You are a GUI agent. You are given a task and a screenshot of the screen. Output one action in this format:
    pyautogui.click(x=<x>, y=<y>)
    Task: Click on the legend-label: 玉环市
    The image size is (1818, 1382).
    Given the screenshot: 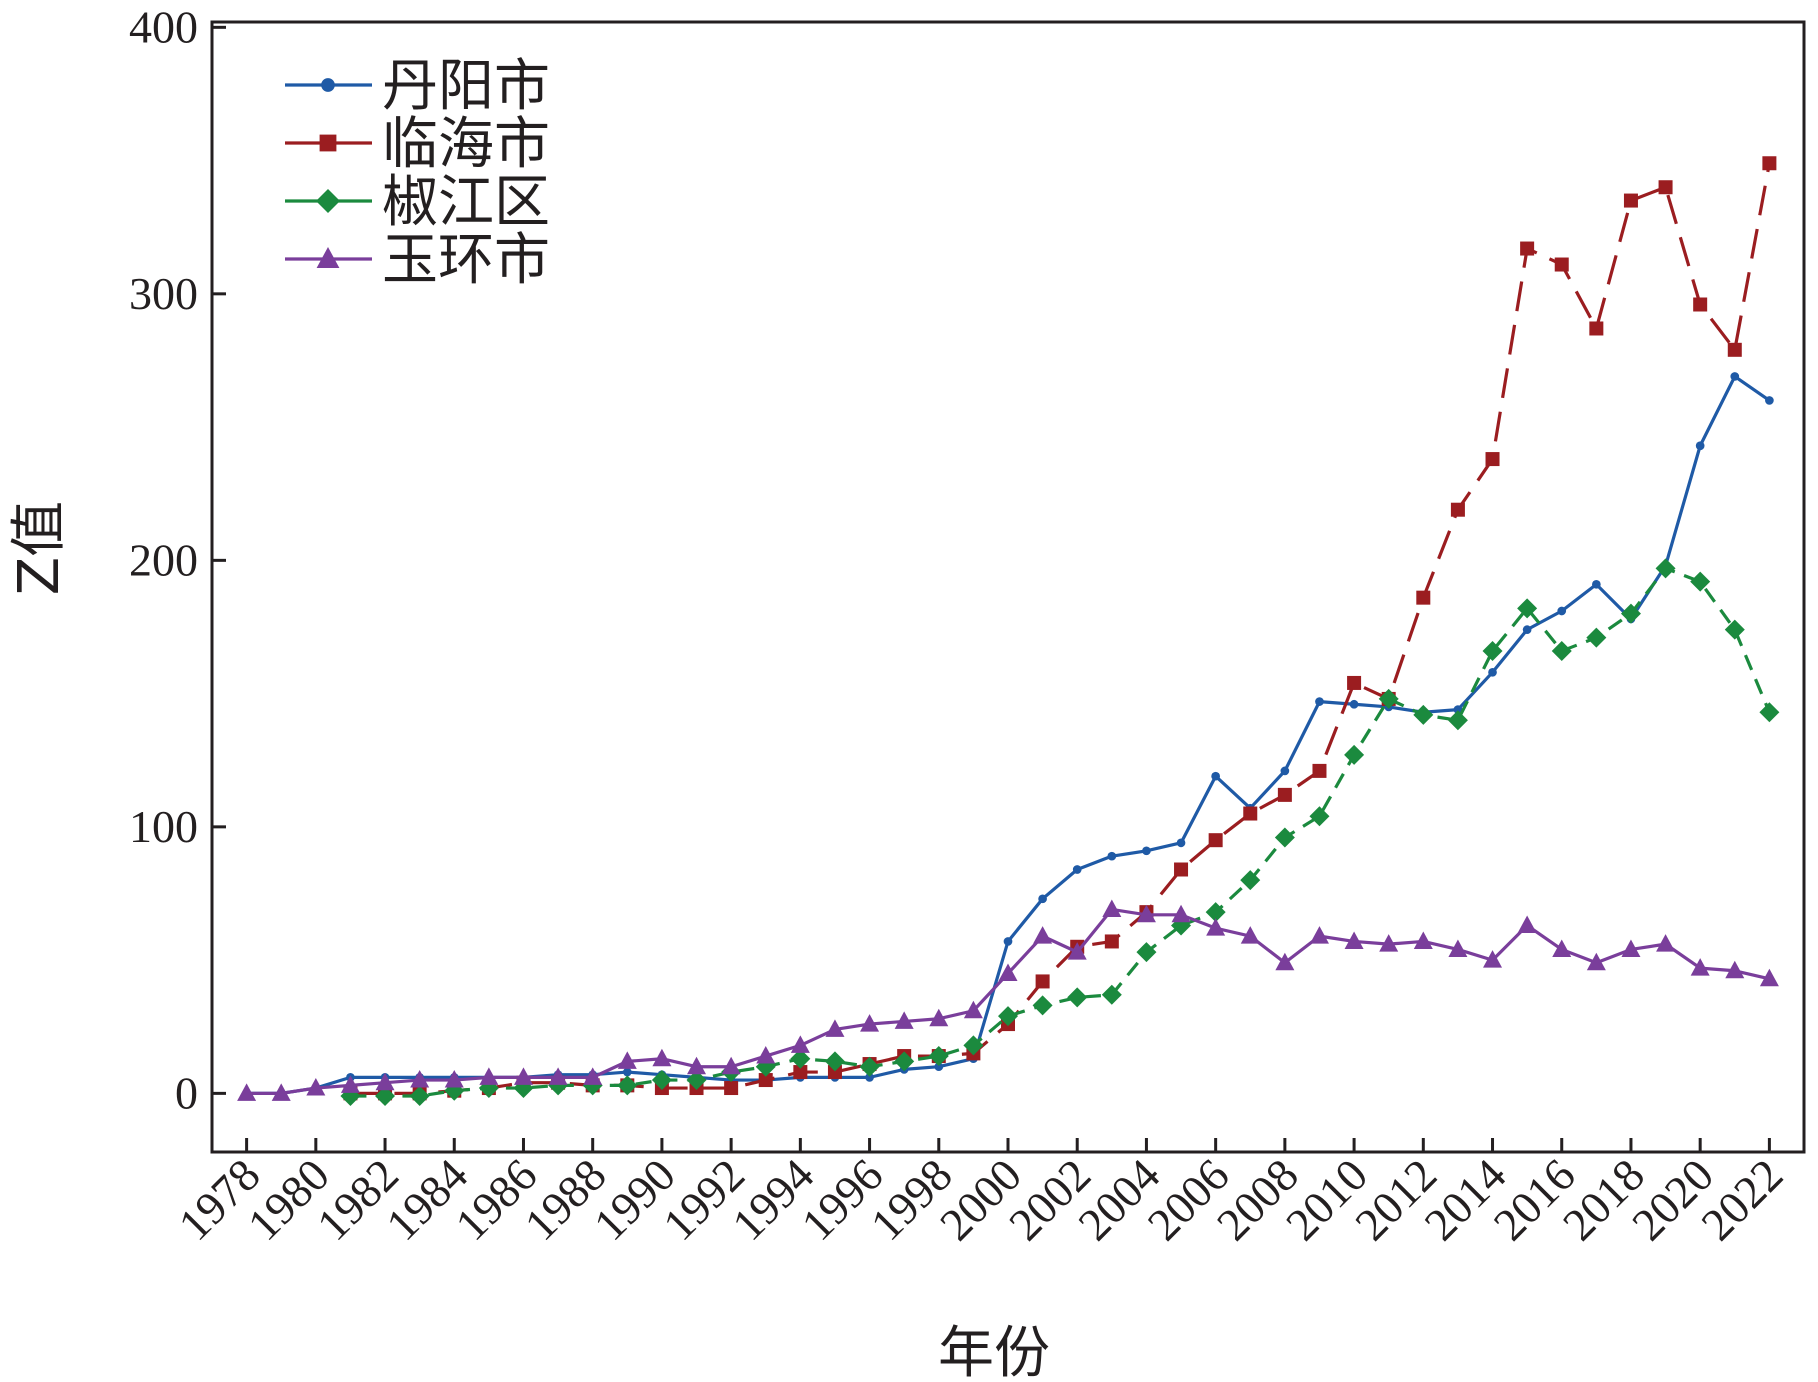 What is the action you would take?
    pyautogui.click(x=466, y=260)
    